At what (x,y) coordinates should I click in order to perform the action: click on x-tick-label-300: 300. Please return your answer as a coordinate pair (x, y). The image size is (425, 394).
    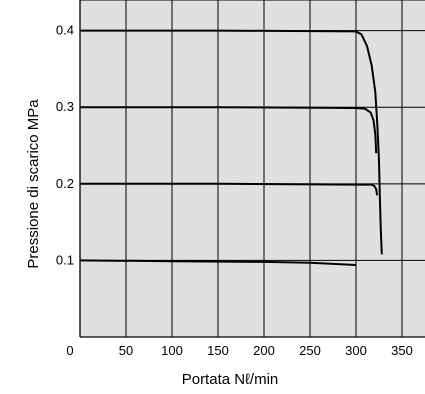
    Looking at the image, I should click on (356, 350).